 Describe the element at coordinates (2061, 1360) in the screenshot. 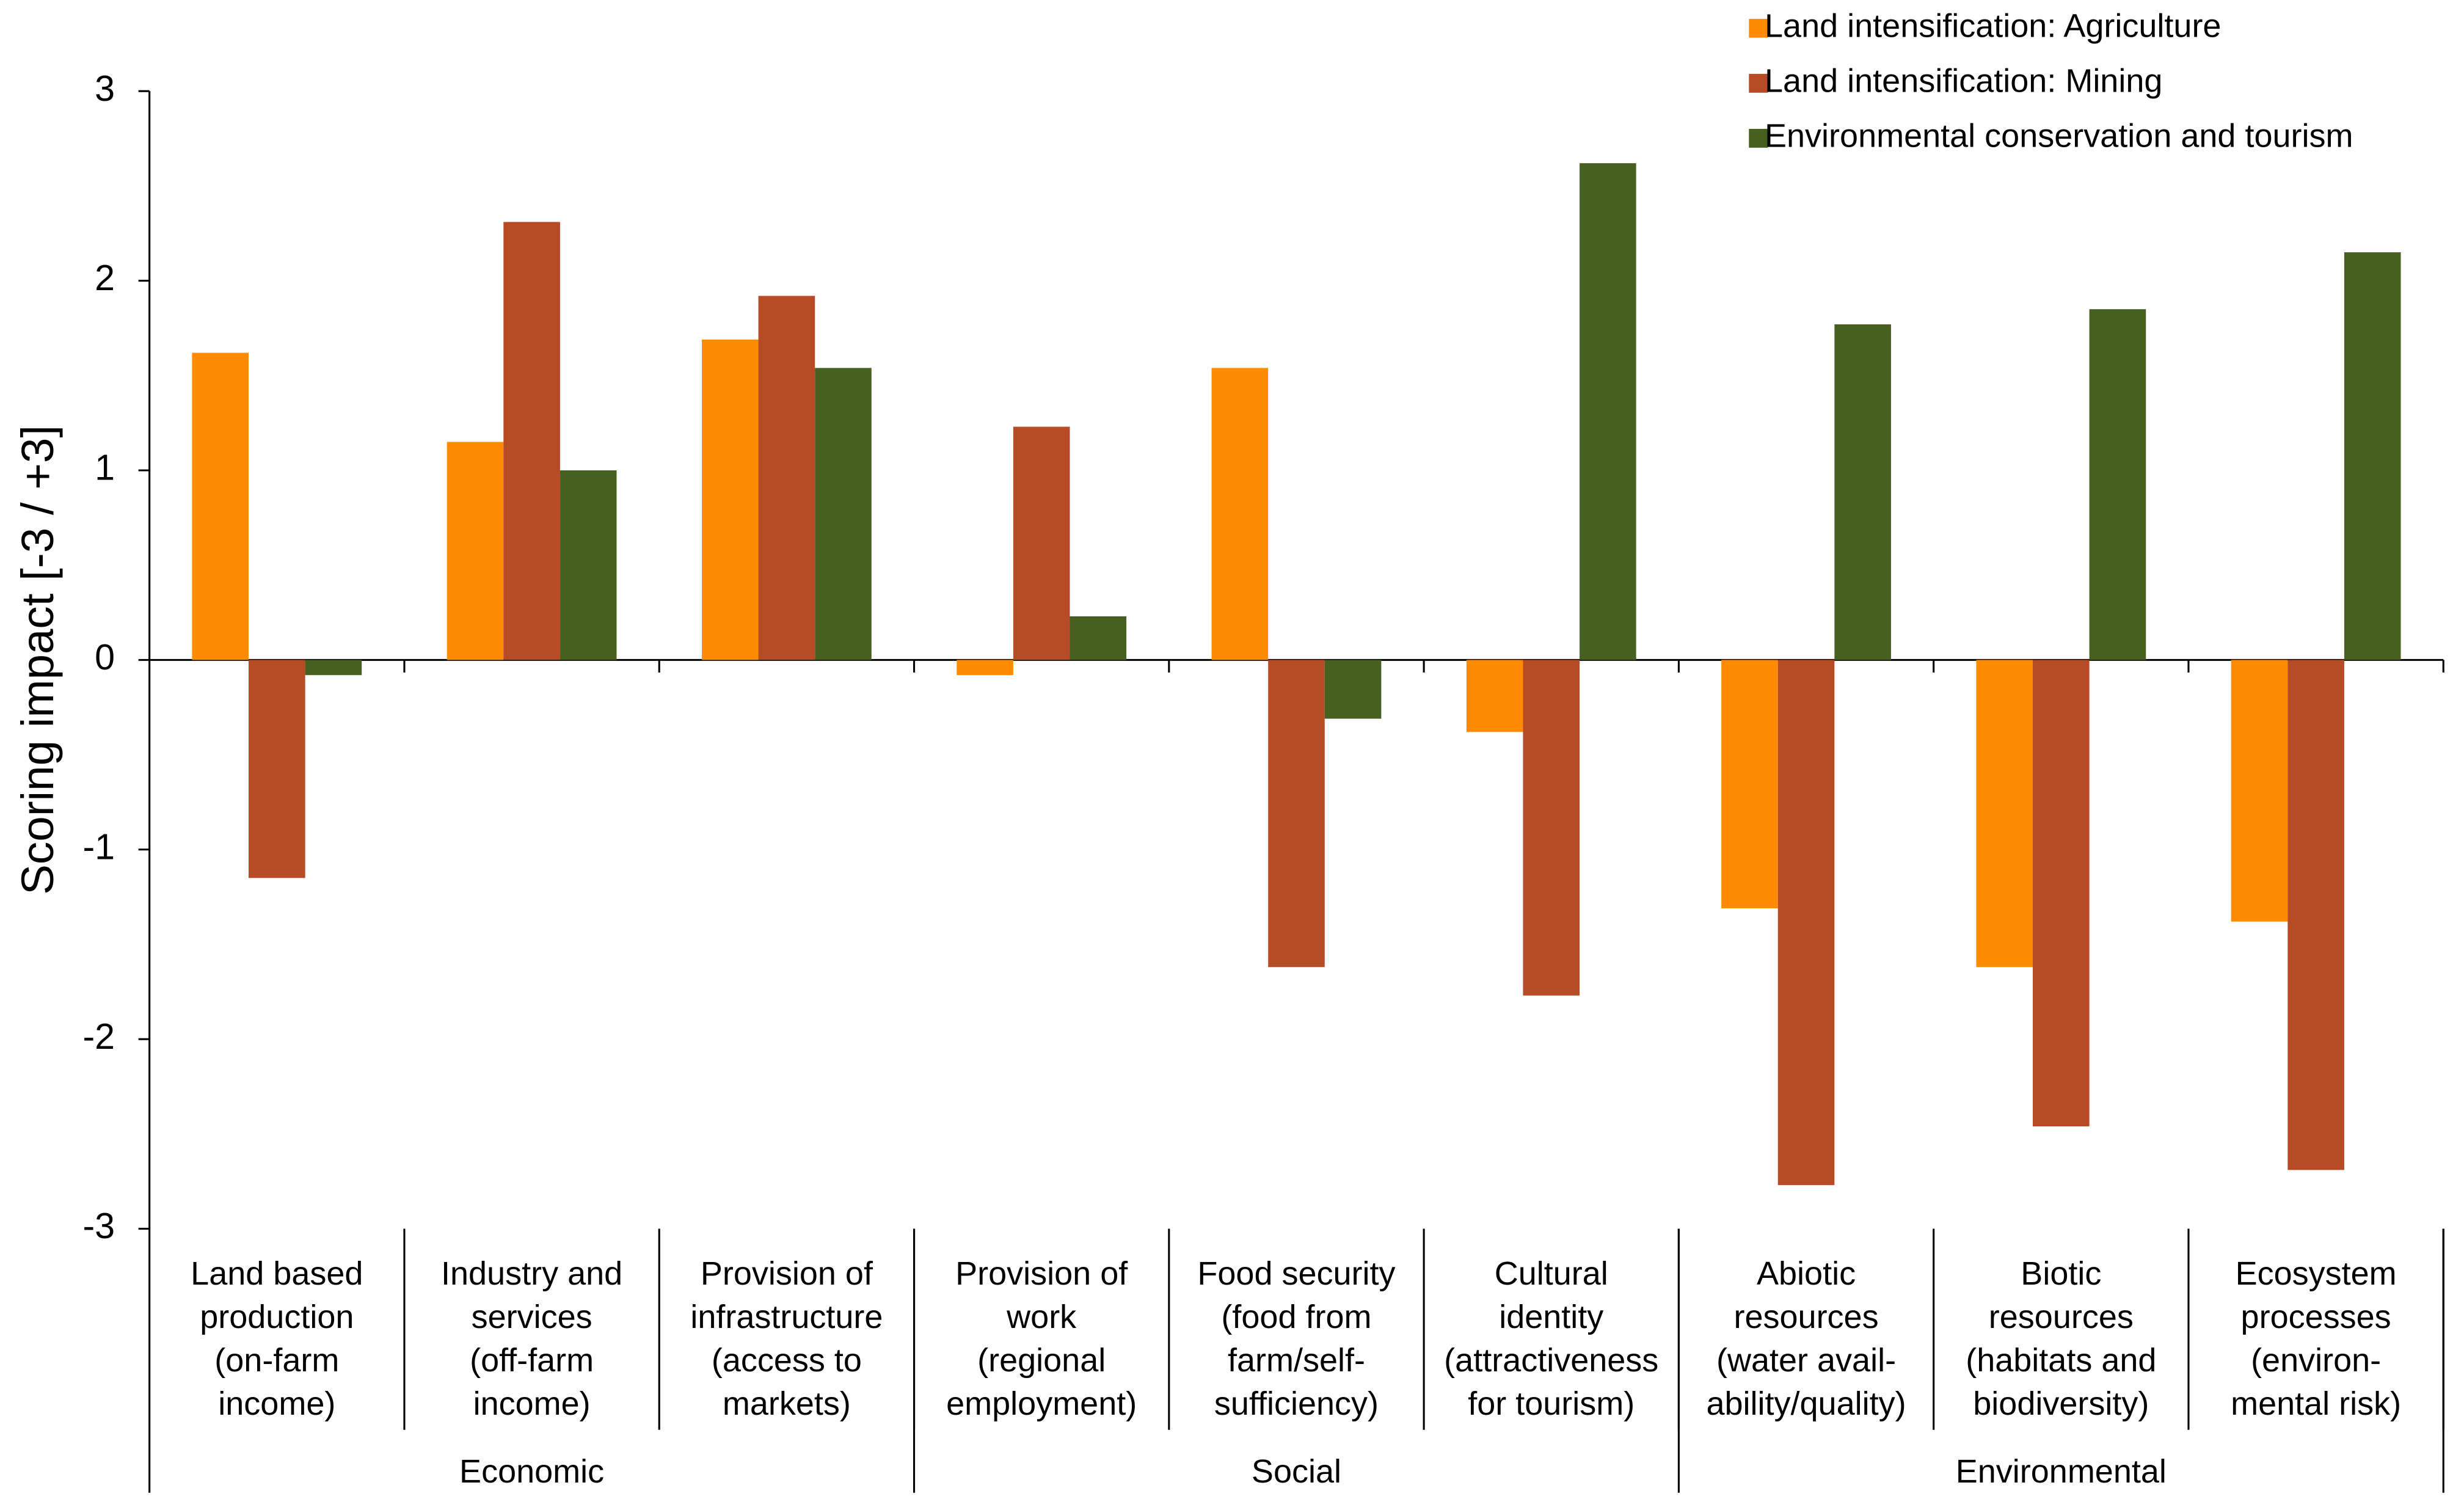

I see `x-tick-label: (habitats and` at that location.